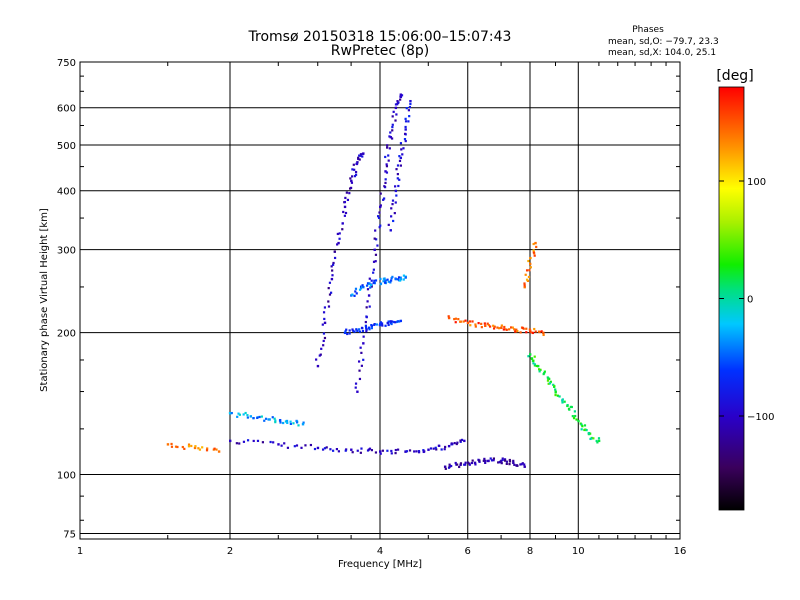  What do you see at coordinates (530, 551) in the screenshot?
I see `x-tick-label: 8` at bounding box center [530, 551].